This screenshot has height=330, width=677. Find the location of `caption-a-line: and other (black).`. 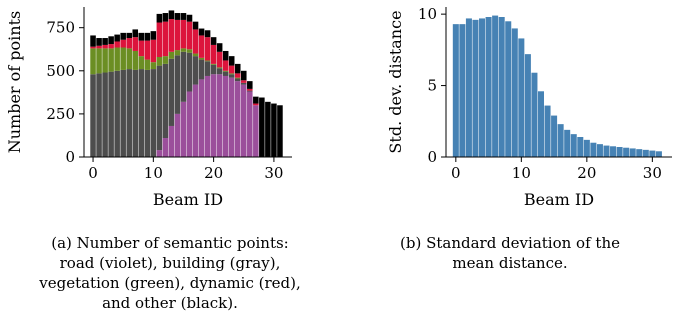

caption-a-line: and other (black). is located at coordinates (170, 303).